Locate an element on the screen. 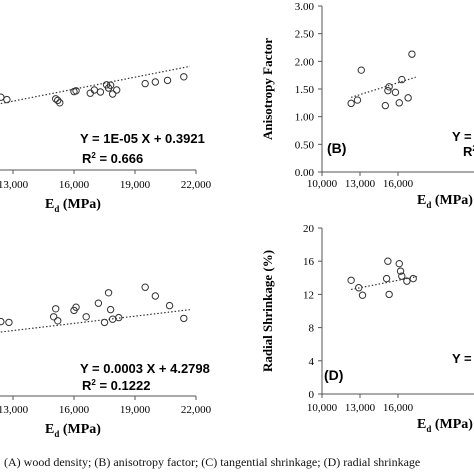 The width and height of the screenshot is (474, 474). y-tick-label: 8 is located at coordinates (312, 329).